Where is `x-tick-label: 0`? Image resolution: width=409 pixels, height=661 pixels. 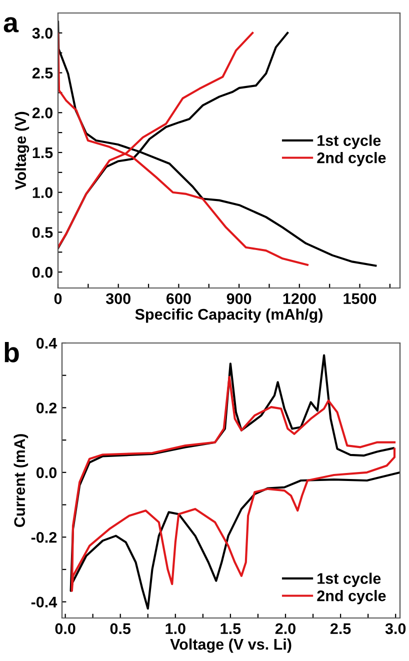 x-tick-label: 0 is located at coordinates (58, 298).